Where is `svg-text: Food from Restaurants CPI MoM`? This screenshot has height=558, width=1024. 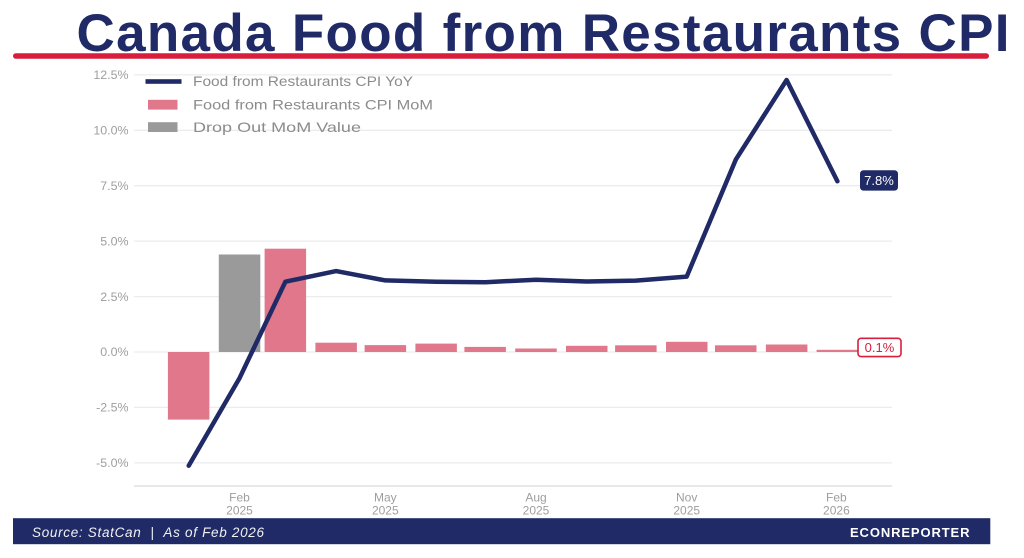
svg-text: Food from Restaurants CPI MoM is located at coordinates (313, 105).